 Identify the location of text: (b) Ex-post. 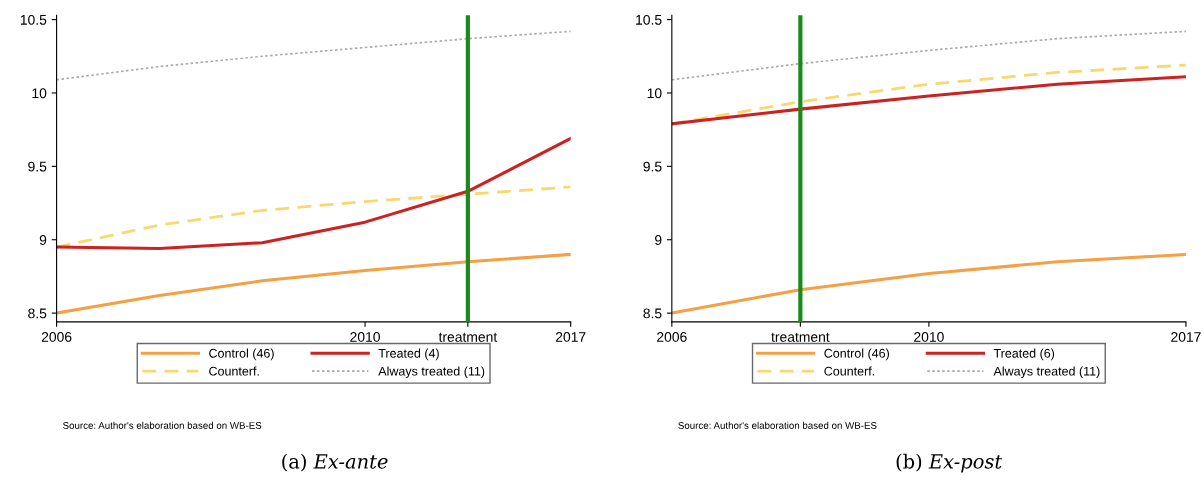
(949, 463).